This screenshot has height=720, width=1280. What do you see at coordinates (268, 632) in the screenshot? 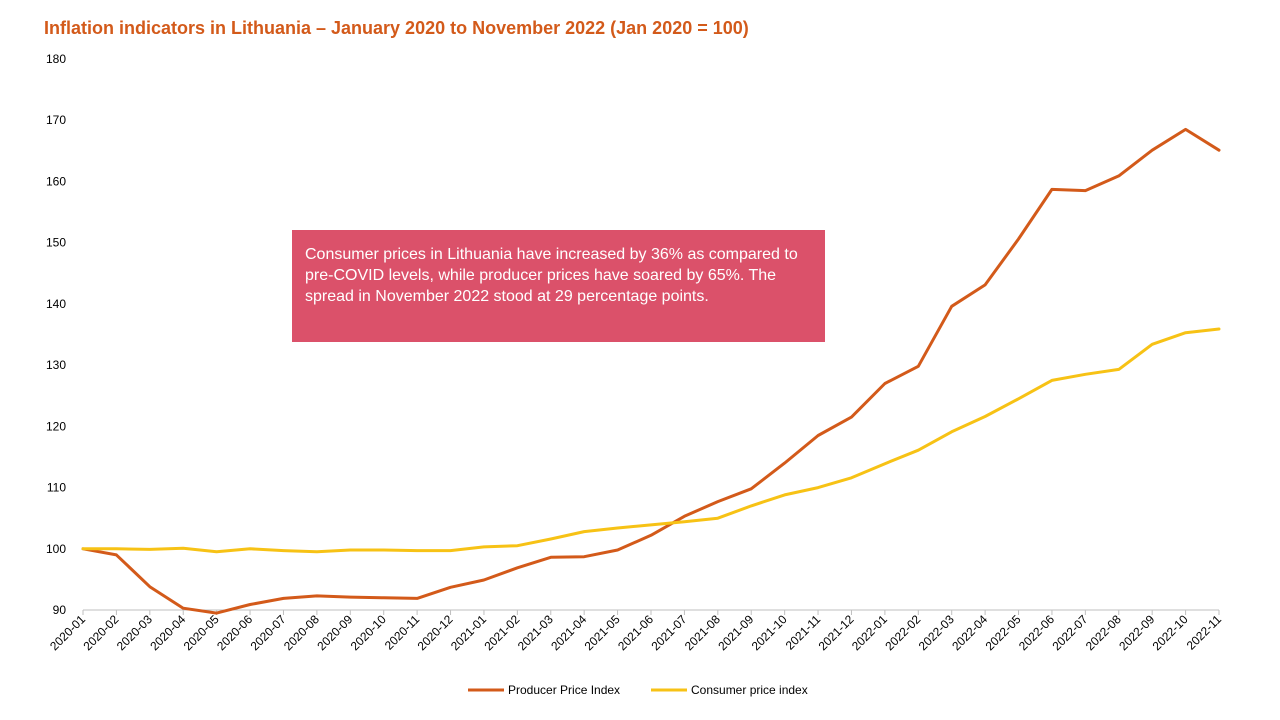
I see `x-tick-label: 2020-07` at bounding box center [268, 632].